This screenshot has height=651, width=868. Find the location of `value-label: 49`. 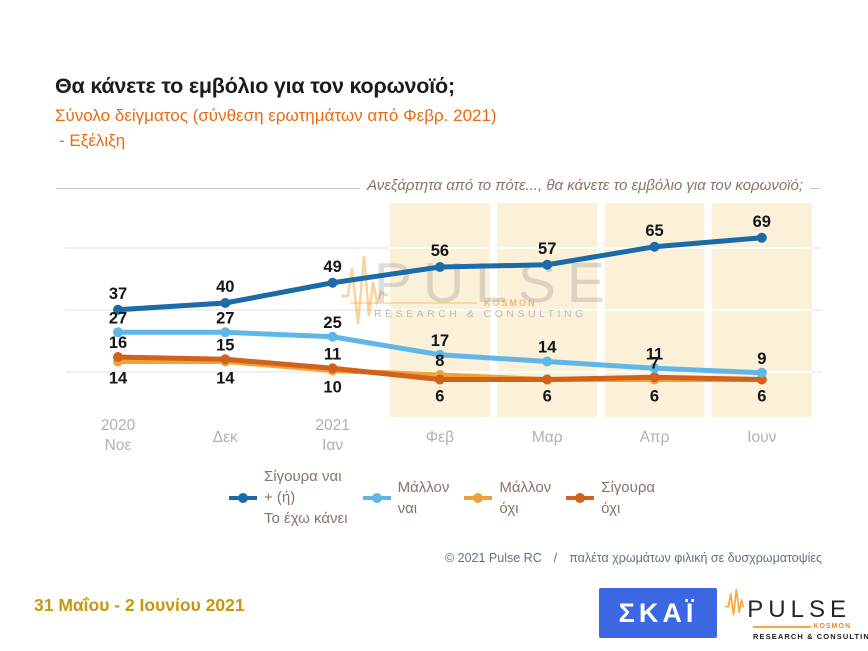

value-label: 49 is located at coordinates (332, 267).